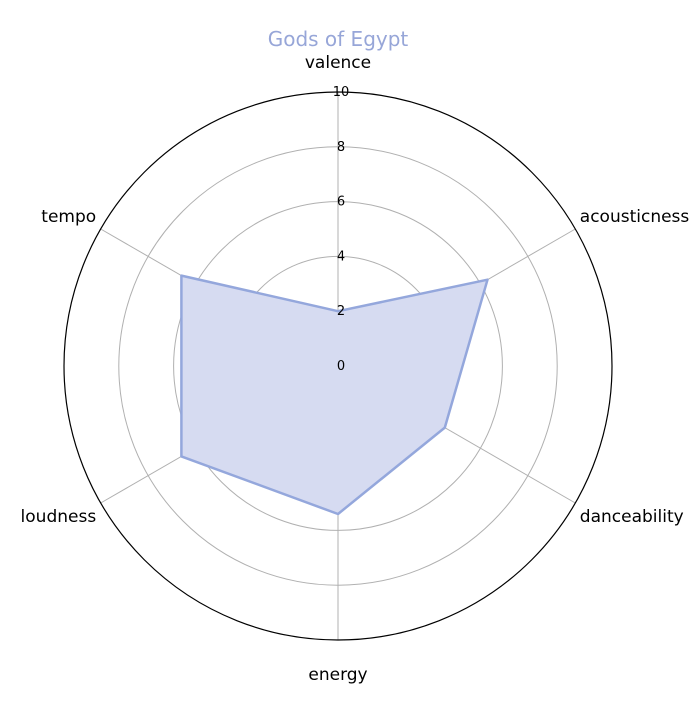 The width and height of the screenshot is (693, 721). What do you see at coordinates (68, 217) in the screenshot?
I see `axis-label-tempo: tempo` at bounding box center [68, 217].